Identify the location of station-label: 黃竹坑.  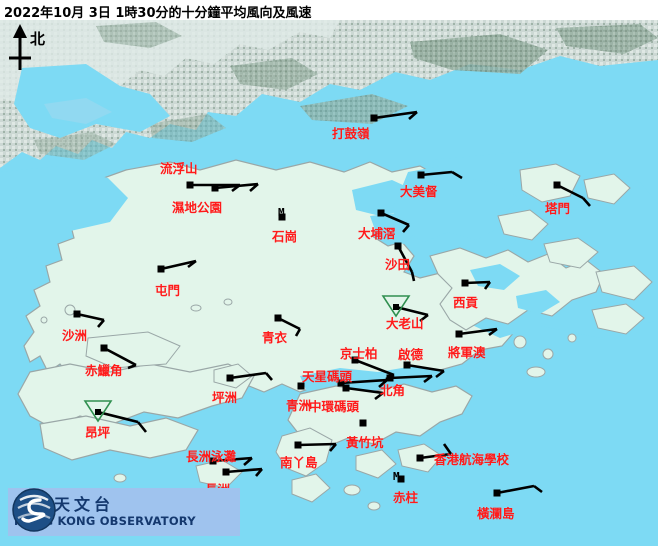
(365, 442).